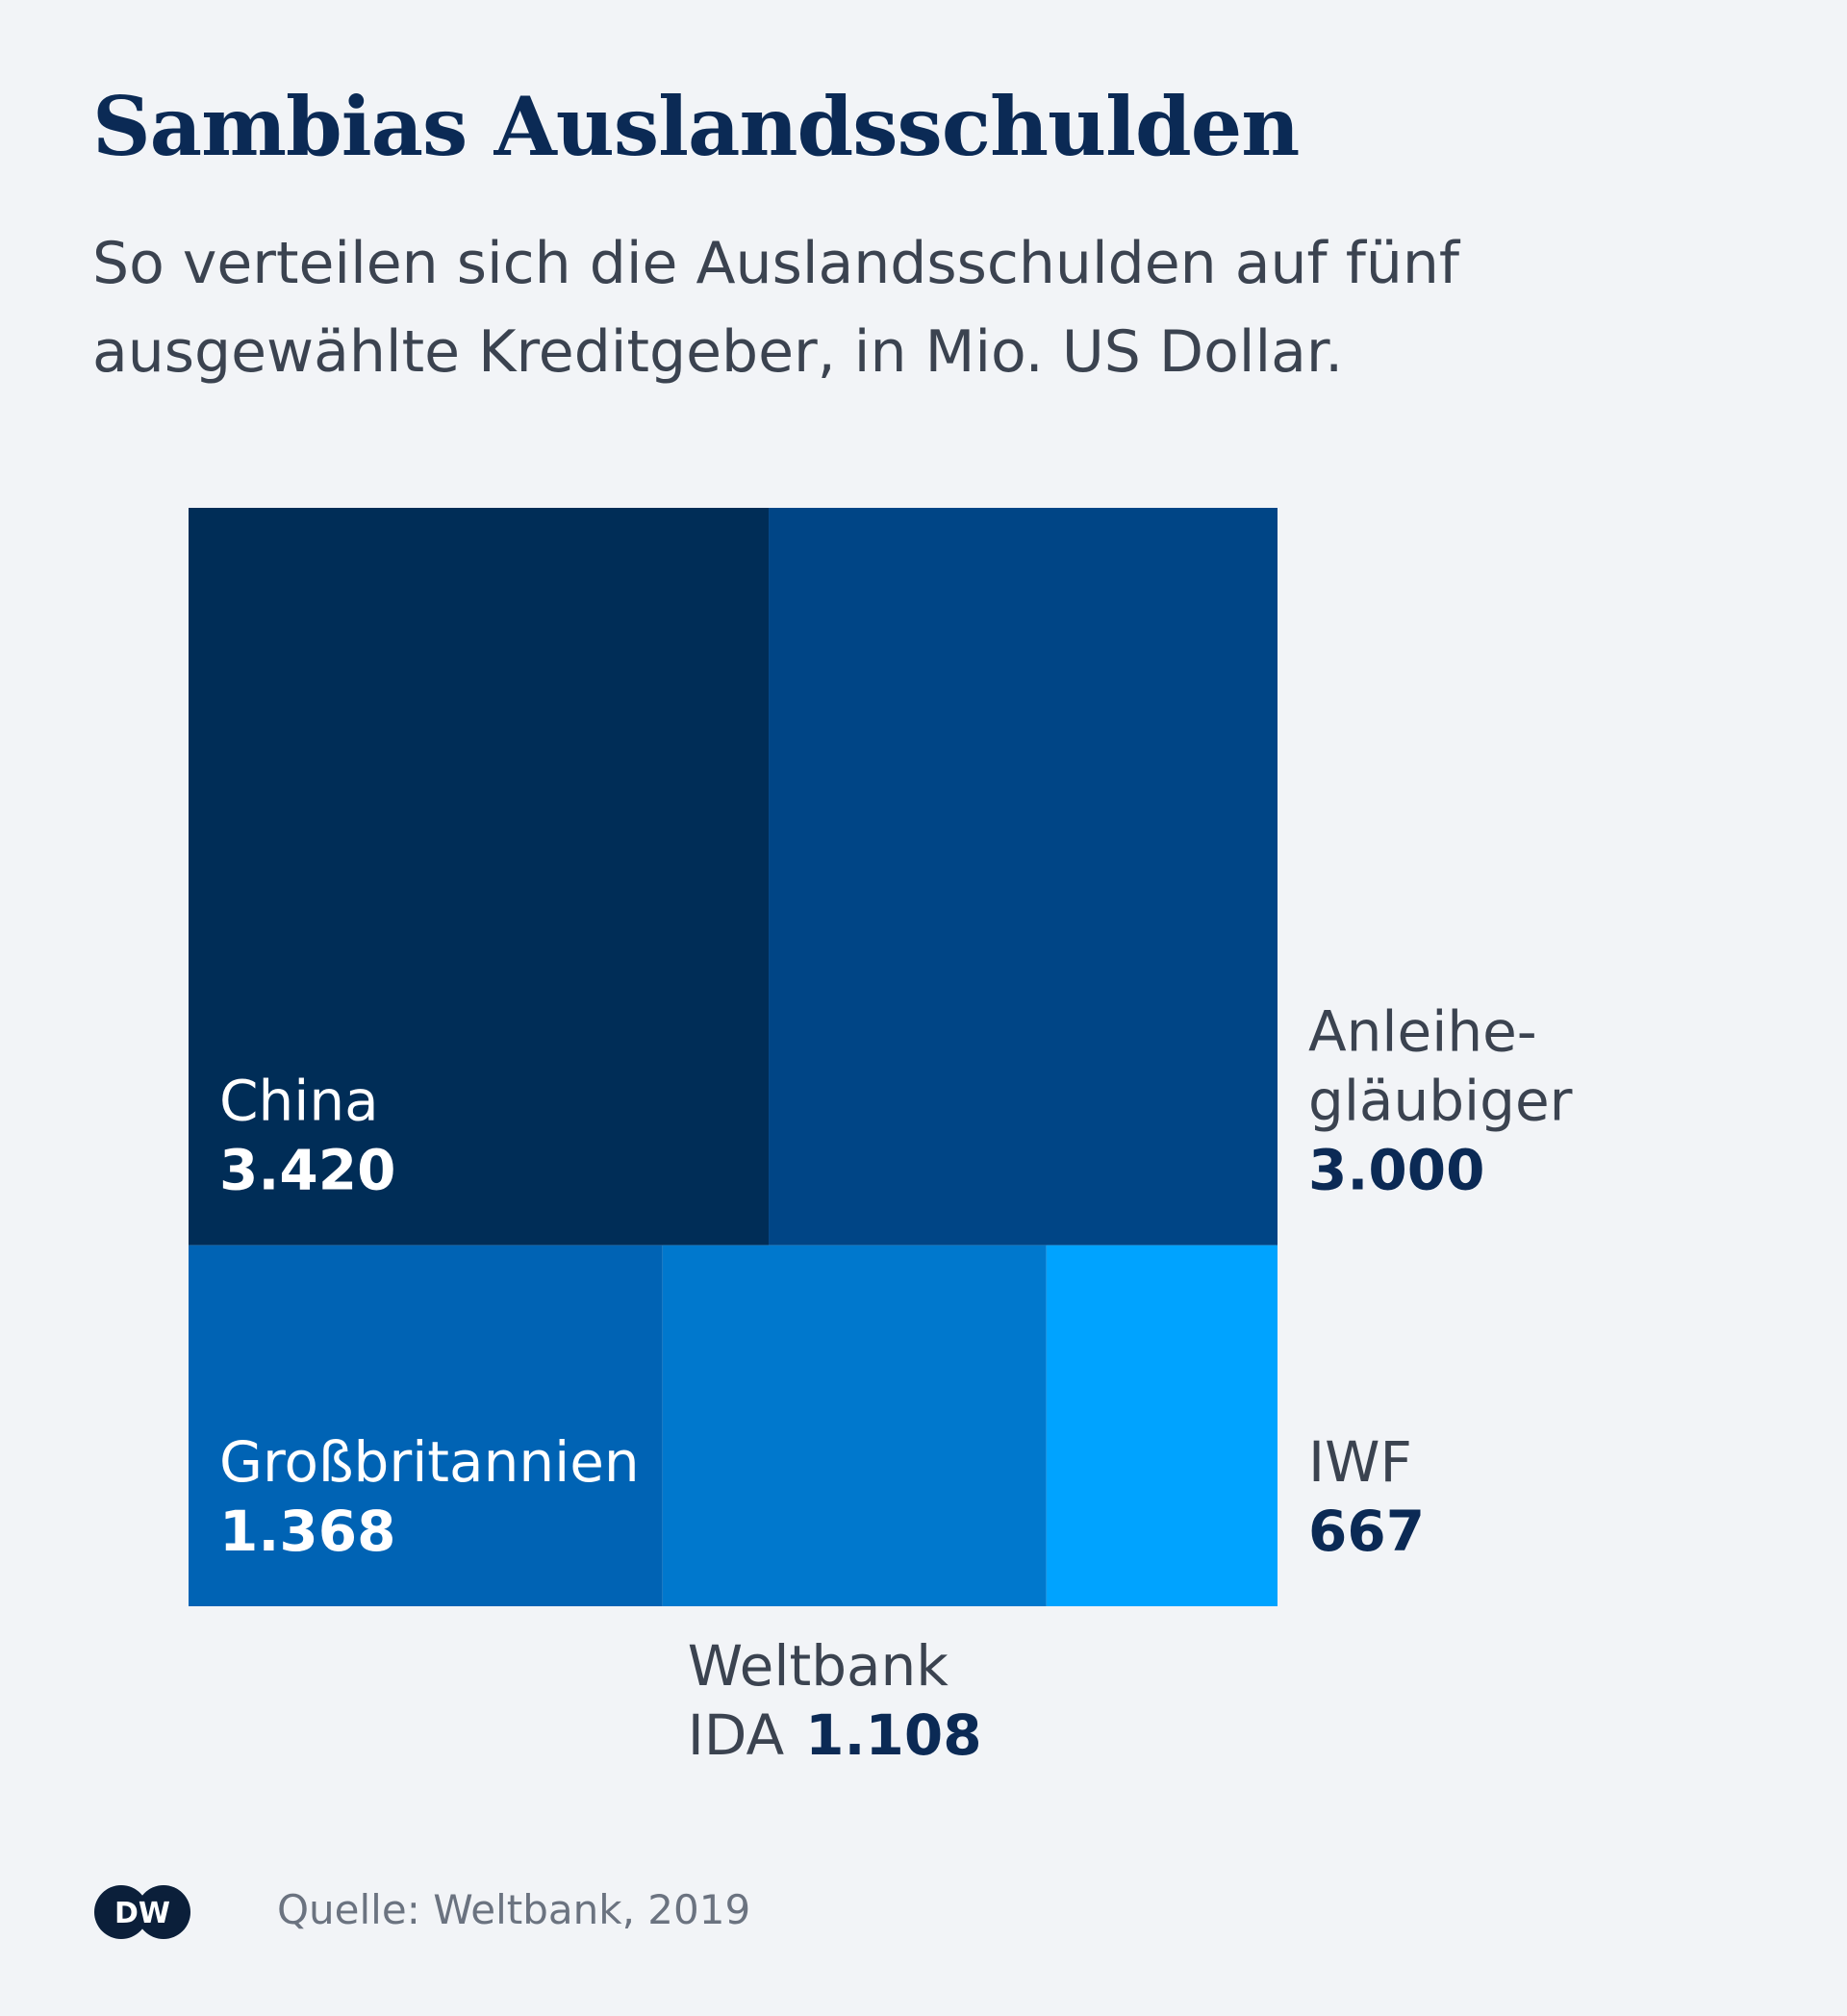  What do you see at coordinates (819, 1666) in the screenshot?
I see `label-weltbank-1: Weltbank` at bounding box center [819, 1666].